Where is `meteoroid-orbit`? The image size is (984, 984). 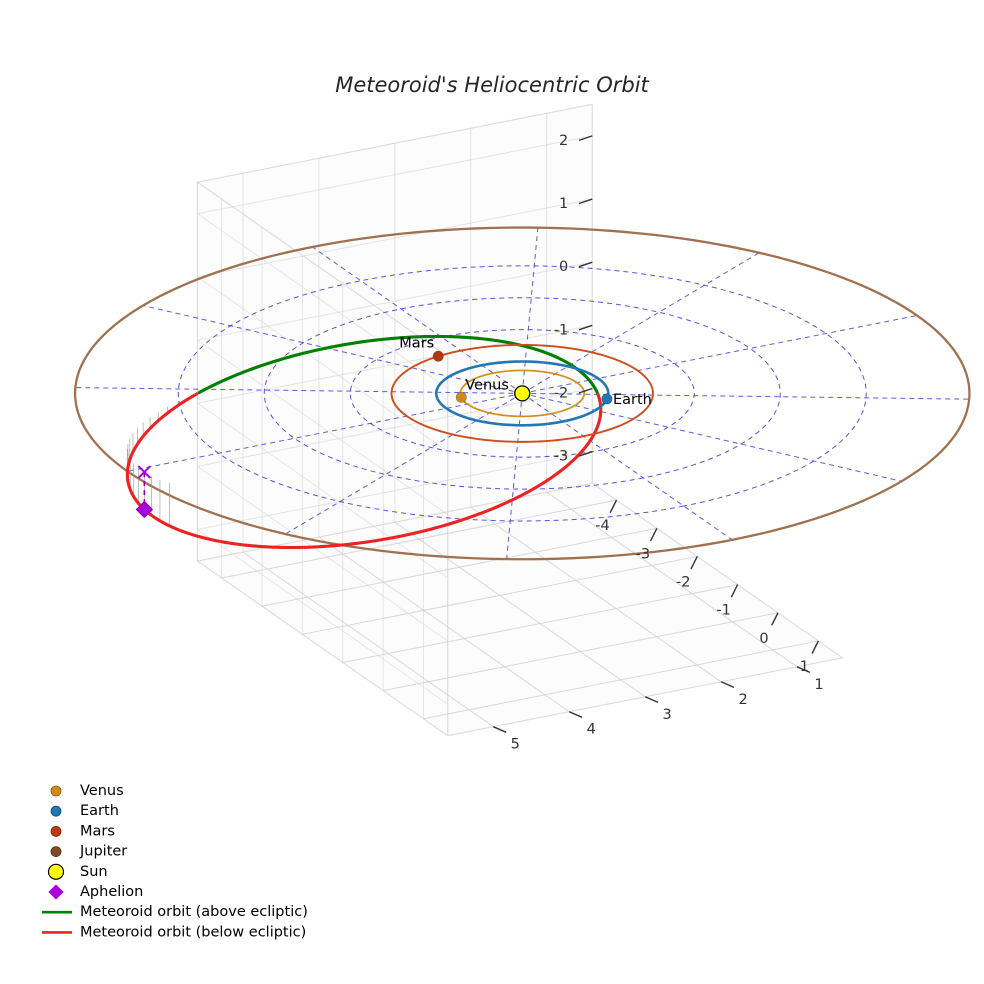
meteoroid-orbit is located at coordinates (364, 442).